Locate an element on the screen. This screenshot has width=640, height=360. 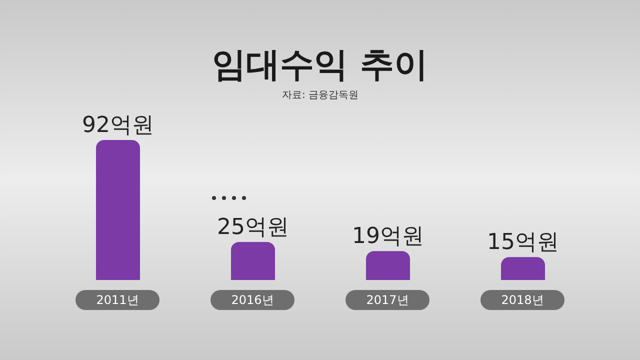
chart-title: 임대수익 추이 is located at coordinates (320, 65).